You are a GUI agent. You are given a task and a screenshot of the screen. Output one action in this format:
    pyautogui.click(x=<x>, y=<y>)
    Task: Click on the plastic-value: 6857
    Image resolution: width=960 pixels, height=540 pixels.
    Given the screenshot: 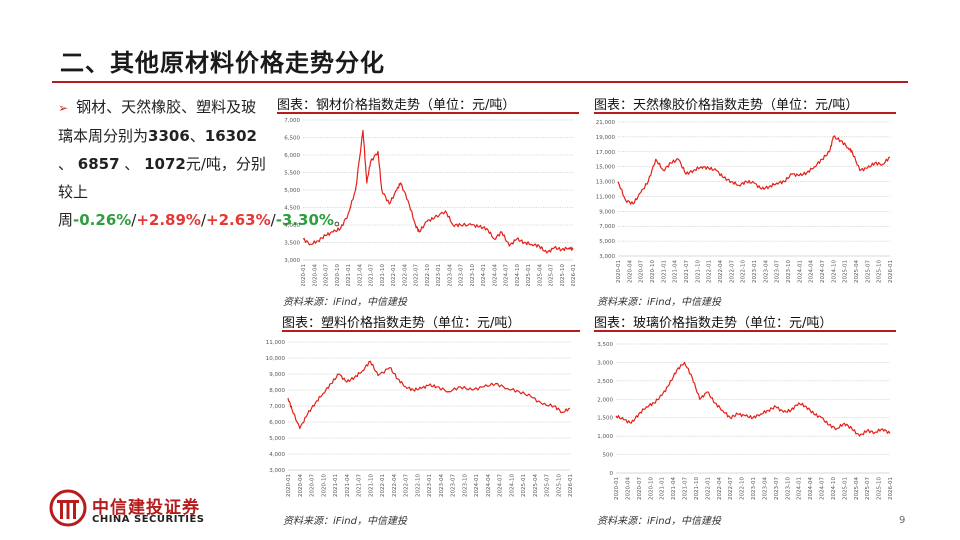 What is the action you would take?
    pyautogui.click(x=98, y=164)
    